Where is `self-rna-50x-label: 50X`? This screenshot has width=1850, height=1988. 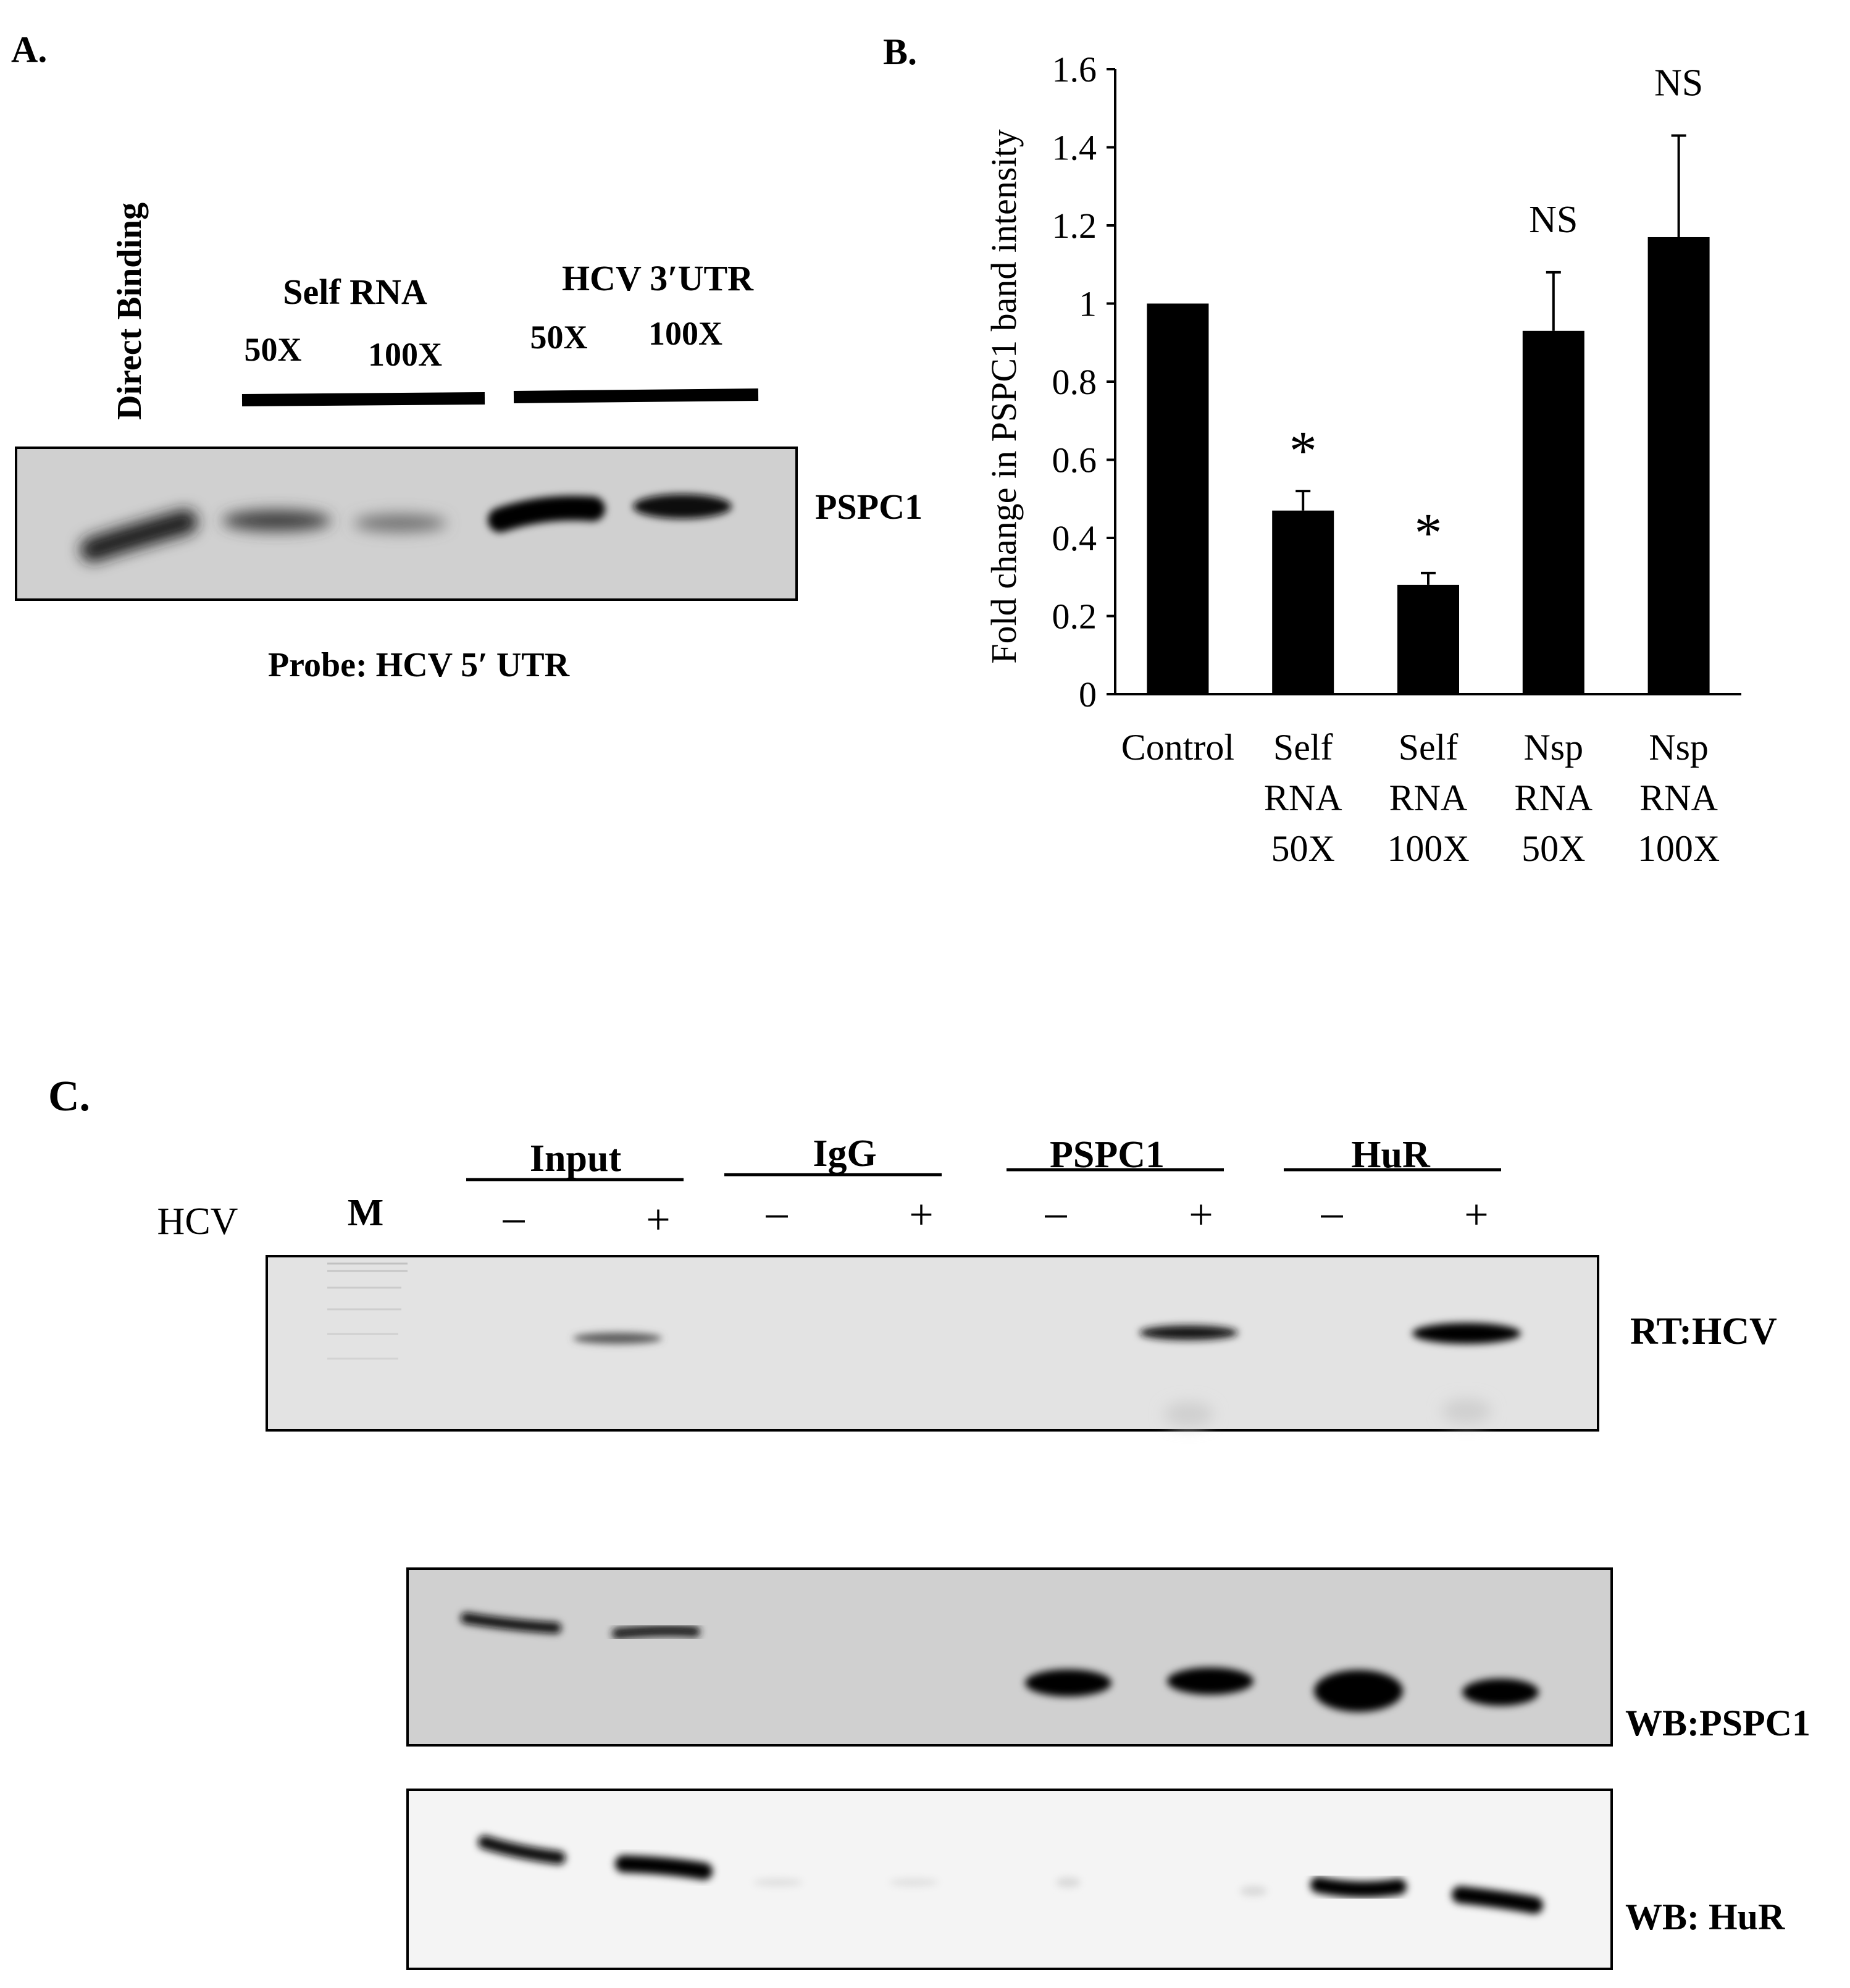
self-rna-50x-label: 50X is located at coordinates (273, 349).